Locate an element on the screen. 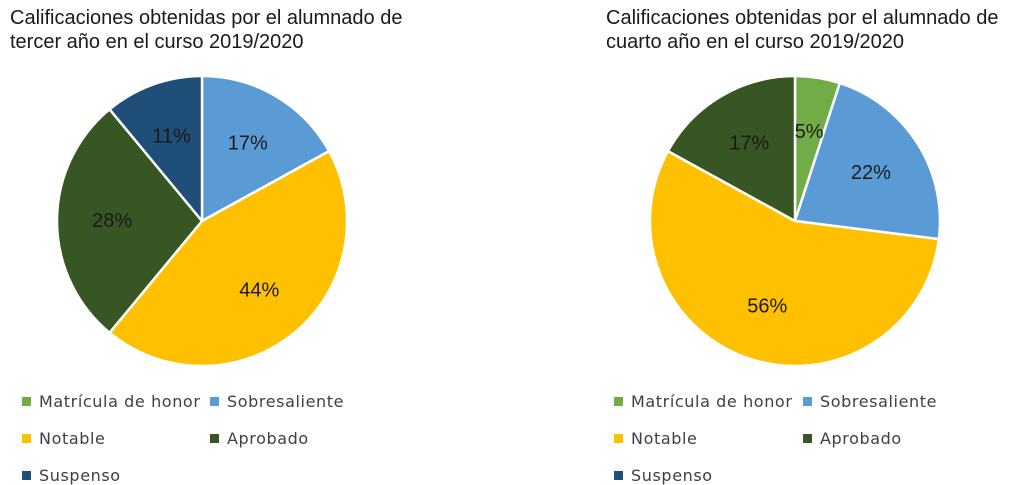 This screenshot has width=1027, height=485. data-label-aprobado: 28% is located at coordinates (112, 221).